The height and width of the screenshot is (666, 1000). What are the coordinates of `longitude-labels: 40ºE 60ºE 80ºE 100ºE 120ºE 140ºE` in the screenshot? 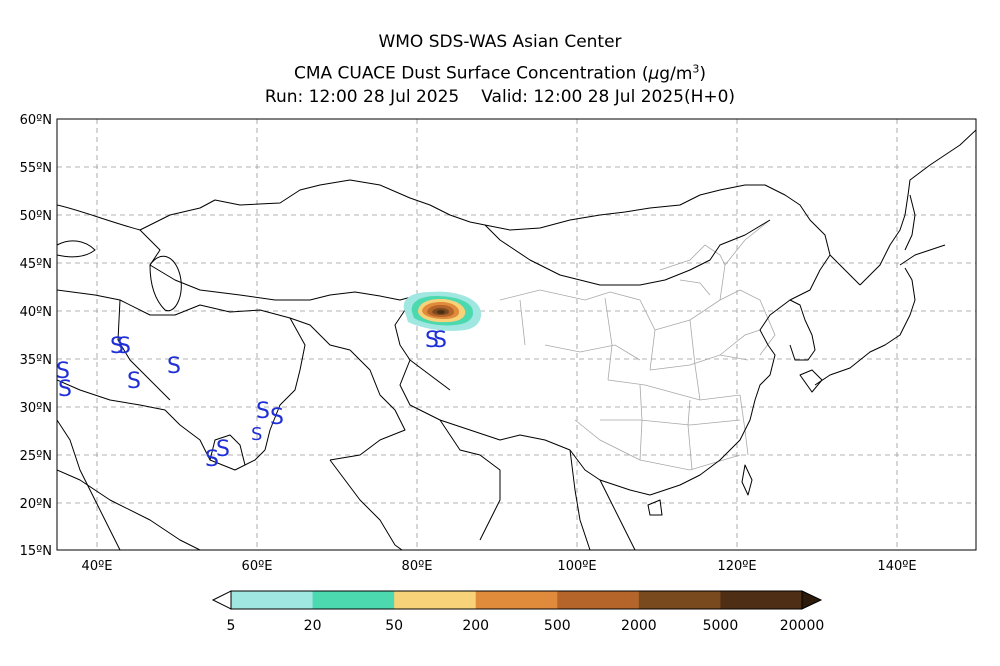 It's located at (499, 566).